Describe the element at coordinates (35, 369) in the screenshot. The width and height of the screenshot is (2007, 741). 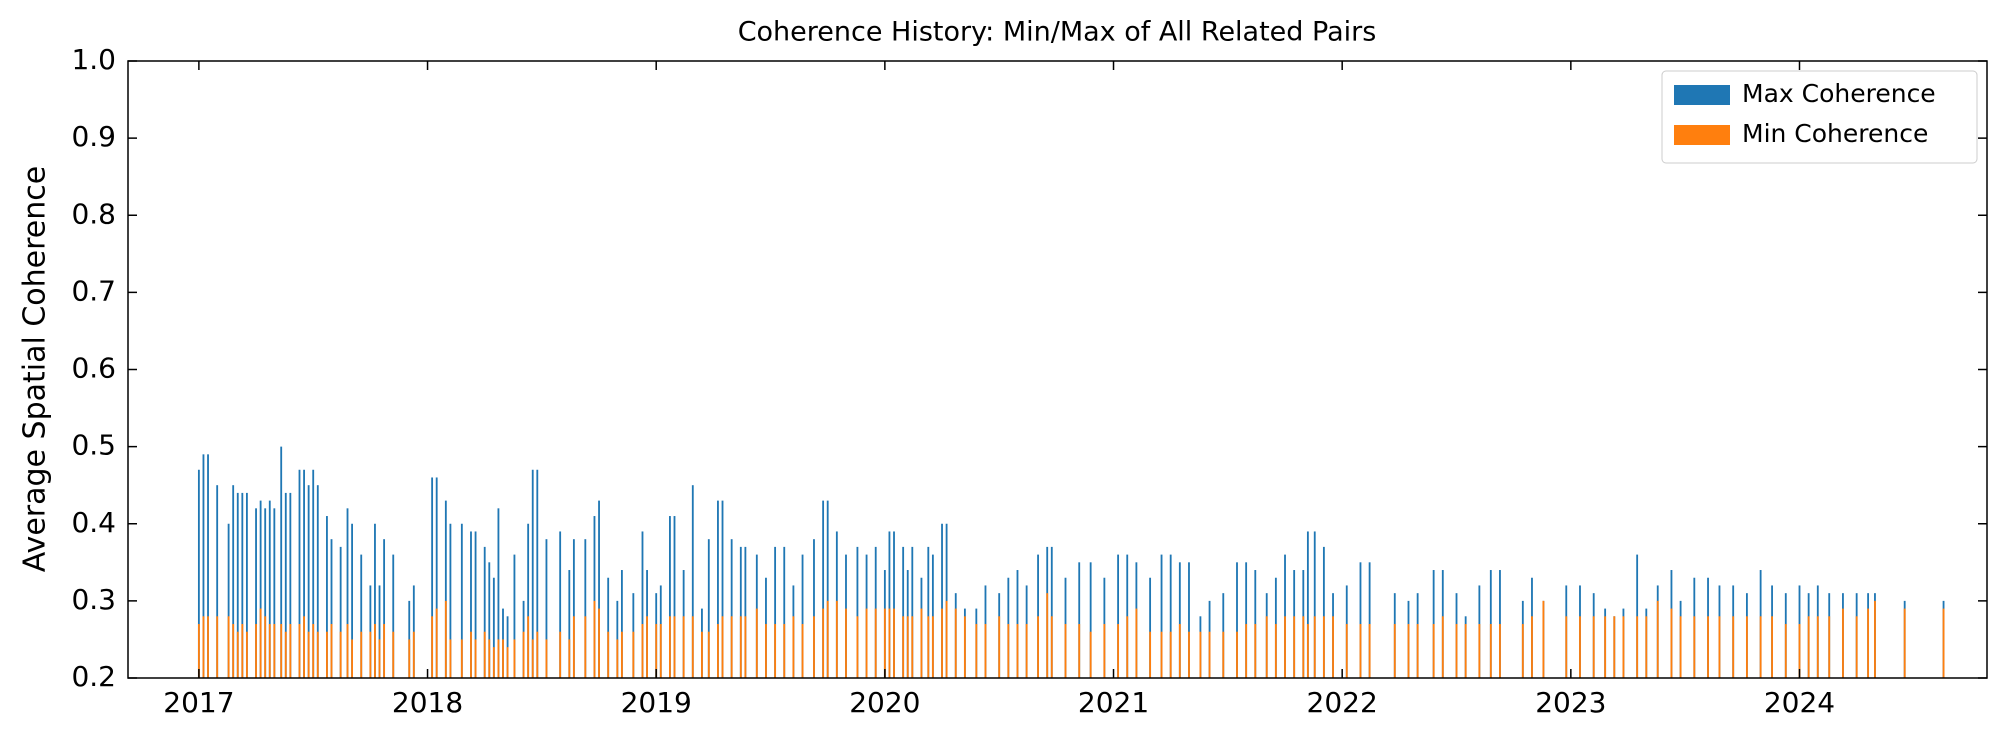
I see `y-axis-label: Average Spatial Coherence` at that location.